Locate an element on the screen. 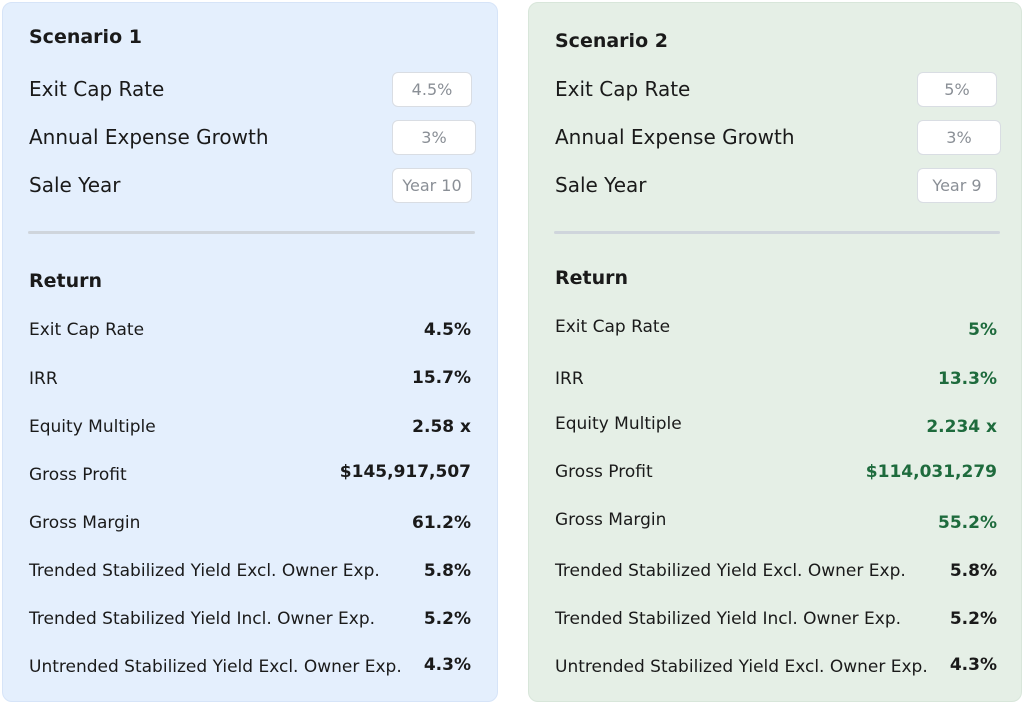  return-row-value: 2.58 x is located at coordinates (441, 427).